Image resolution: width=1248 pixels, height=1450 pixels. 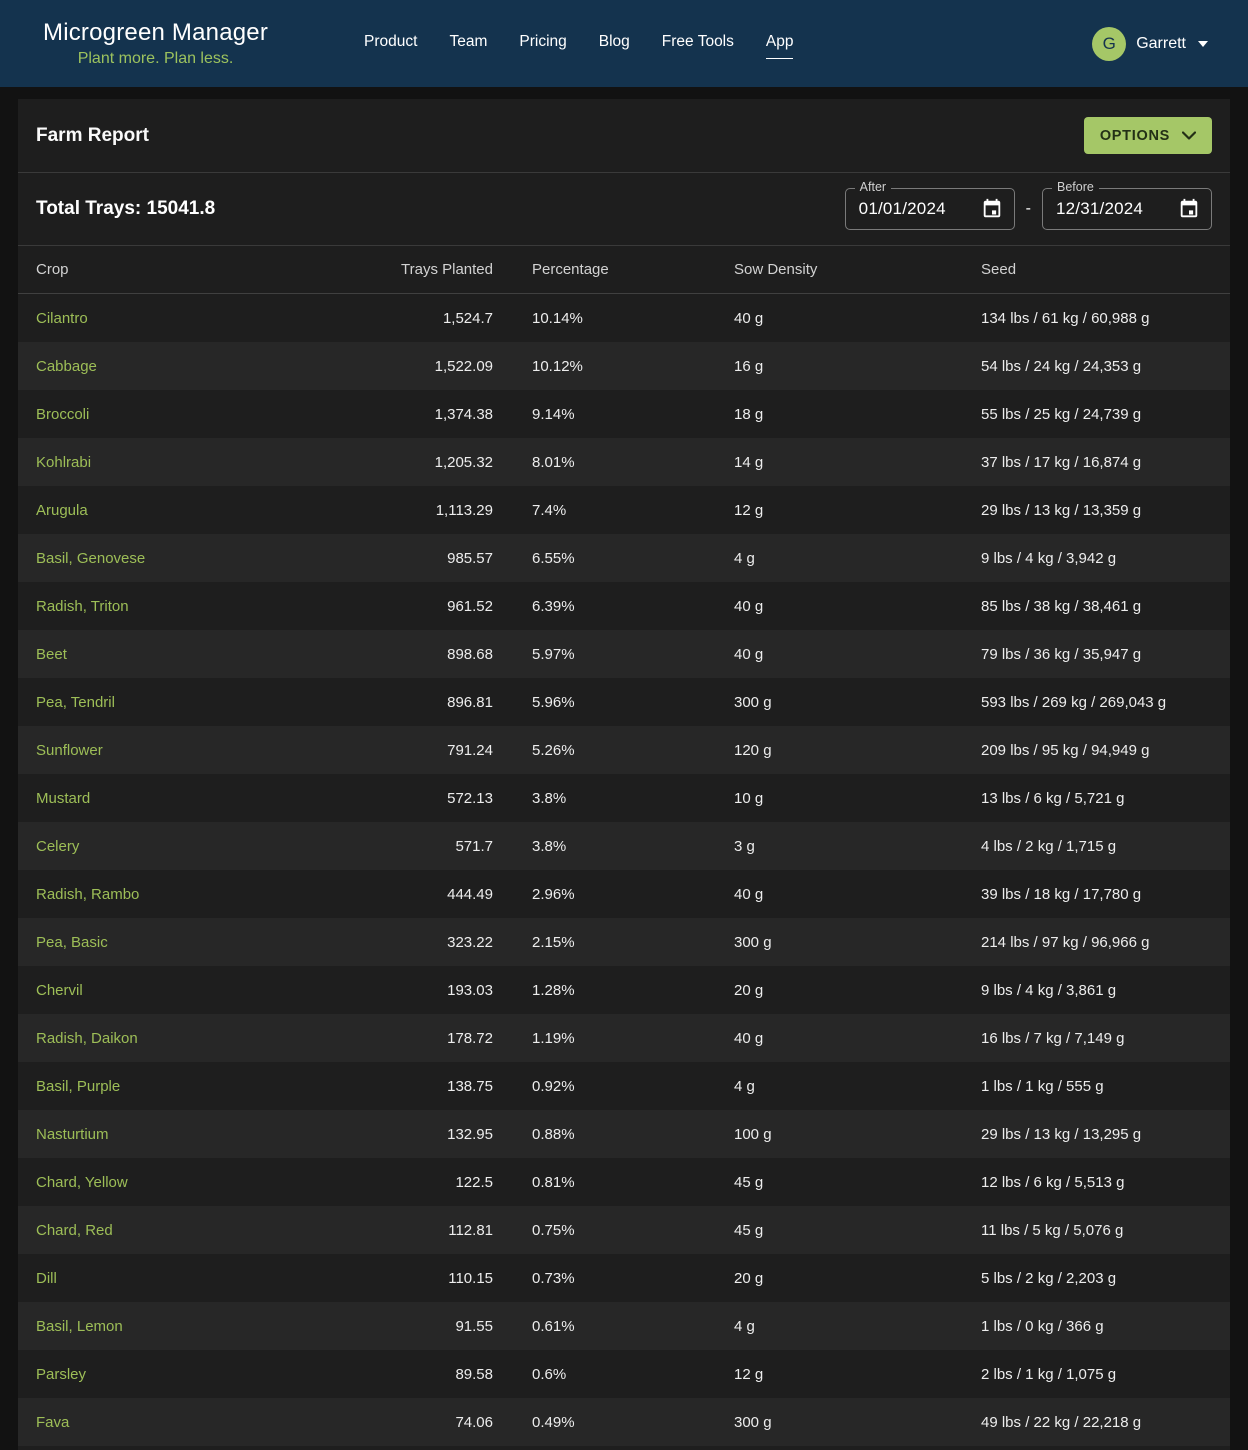 I want to click on crop-link: Basil, Lemon, so click(x=79, y=1326).